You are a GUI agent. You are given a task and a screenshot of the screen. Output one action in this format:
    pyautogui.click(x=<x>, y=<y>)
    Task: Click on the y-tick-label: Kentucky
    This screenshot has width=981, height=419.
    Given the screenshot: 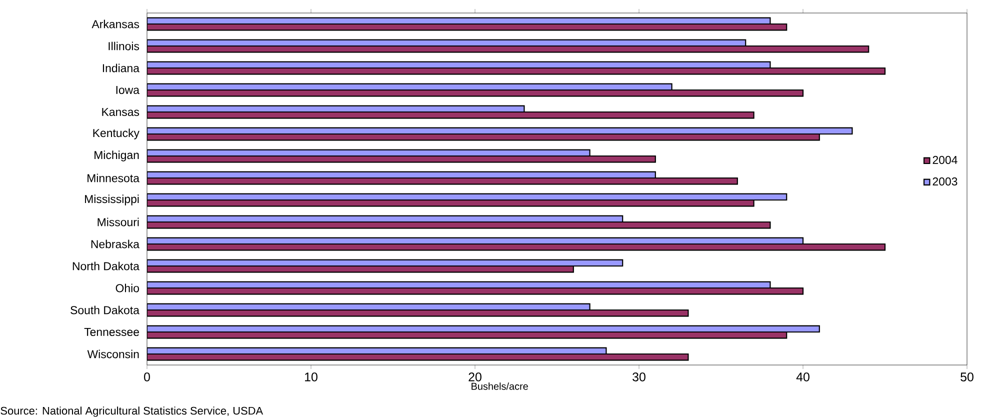 What is the action you would take?
    pyautogui.click(x=116, y=134)
    